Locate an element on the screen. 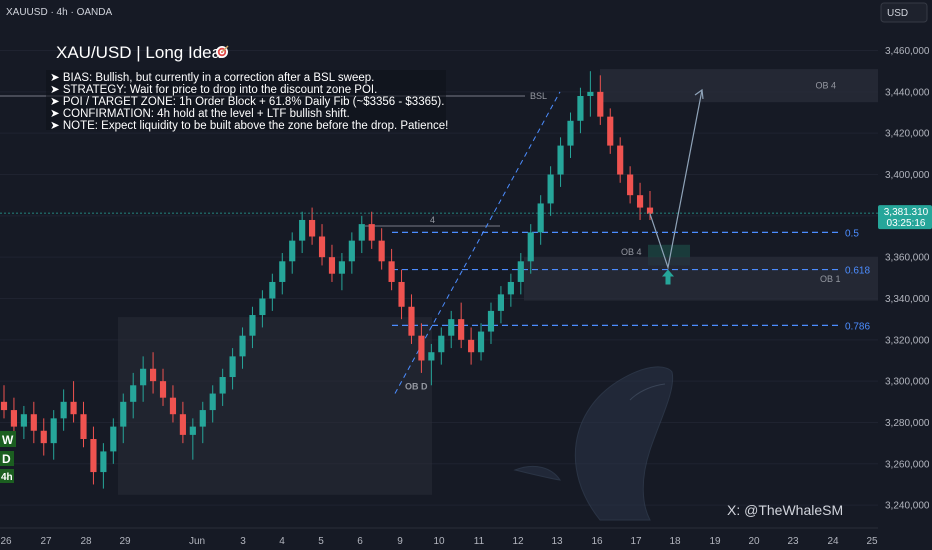  currency-button: USD is located at coordinates (904, 12).